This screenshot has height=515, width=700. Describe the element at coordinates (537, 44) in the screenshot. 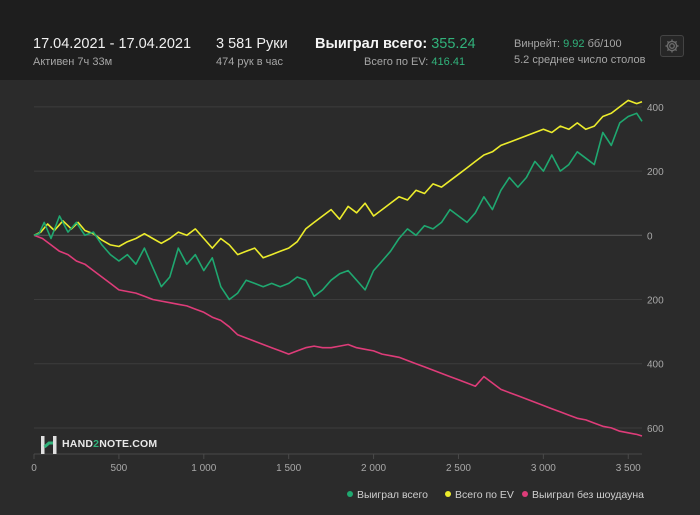

I see `winrate-label: Винрейт:` at that location.